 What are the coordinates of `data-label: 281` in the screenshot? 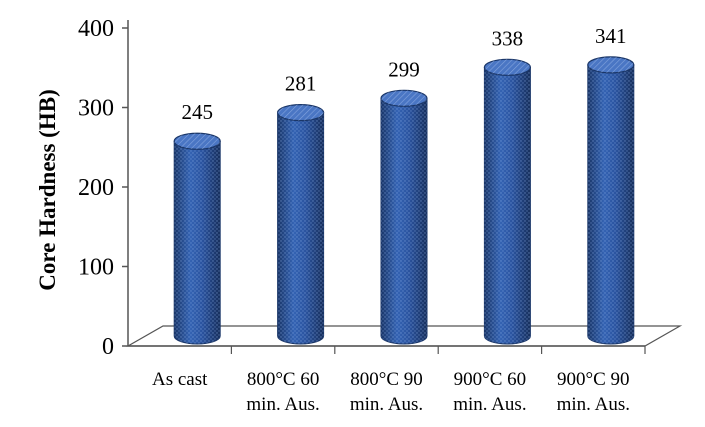 It's located at (301, 84).